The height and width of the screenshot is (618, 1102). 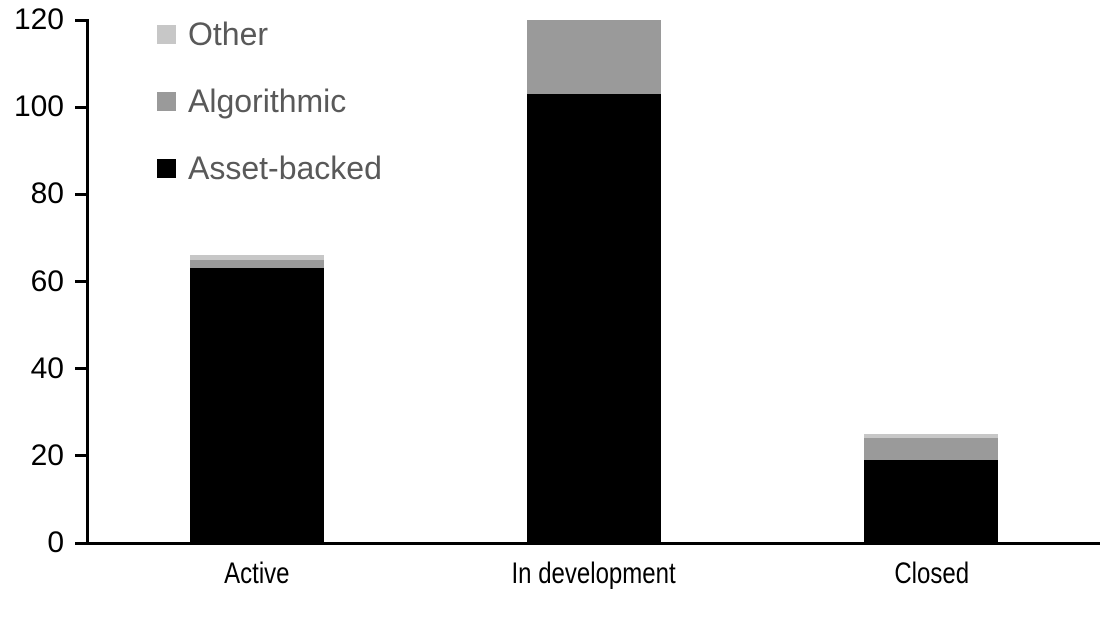 I want to click on legend-label: Asset-backed, so click(x=285, y=168).